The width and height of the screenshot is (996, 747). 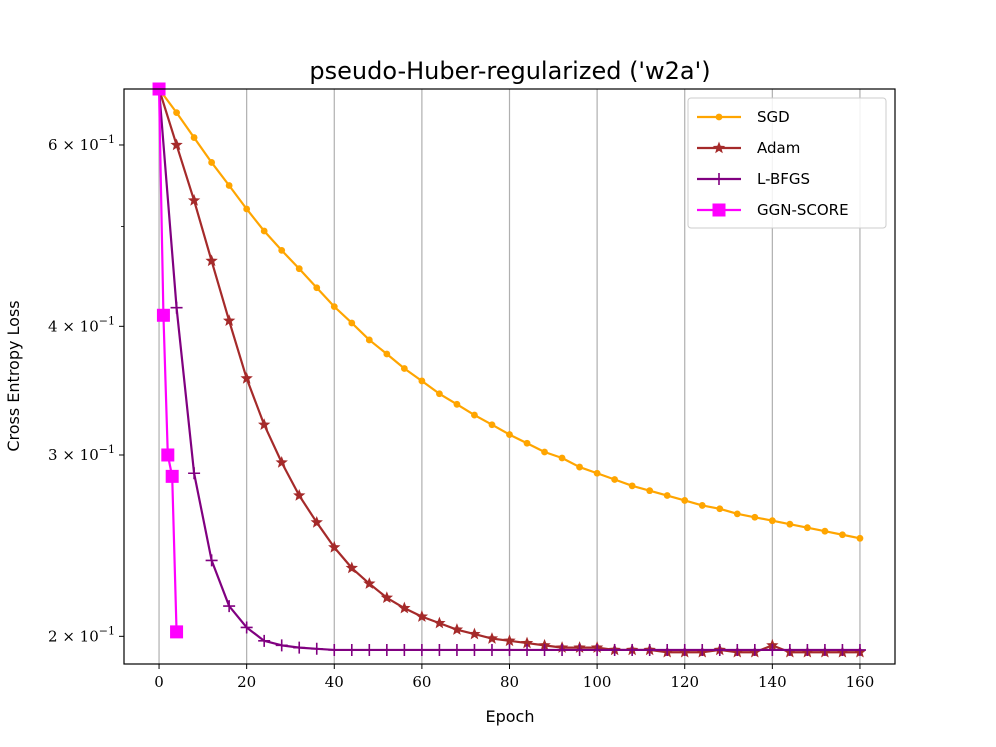 I want to click on x-tick-label: 100, so click(x=597, y=682).